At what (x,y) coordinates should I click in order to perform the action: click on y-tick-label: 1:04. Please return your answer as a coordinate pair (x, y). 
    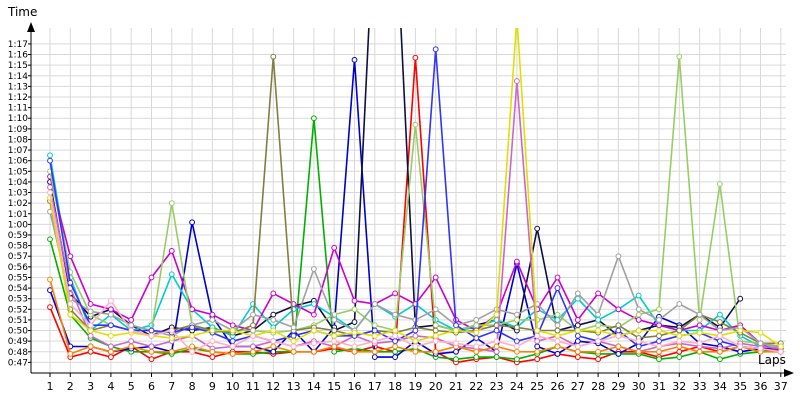
    Looking at the image, I should click on (18, 183).